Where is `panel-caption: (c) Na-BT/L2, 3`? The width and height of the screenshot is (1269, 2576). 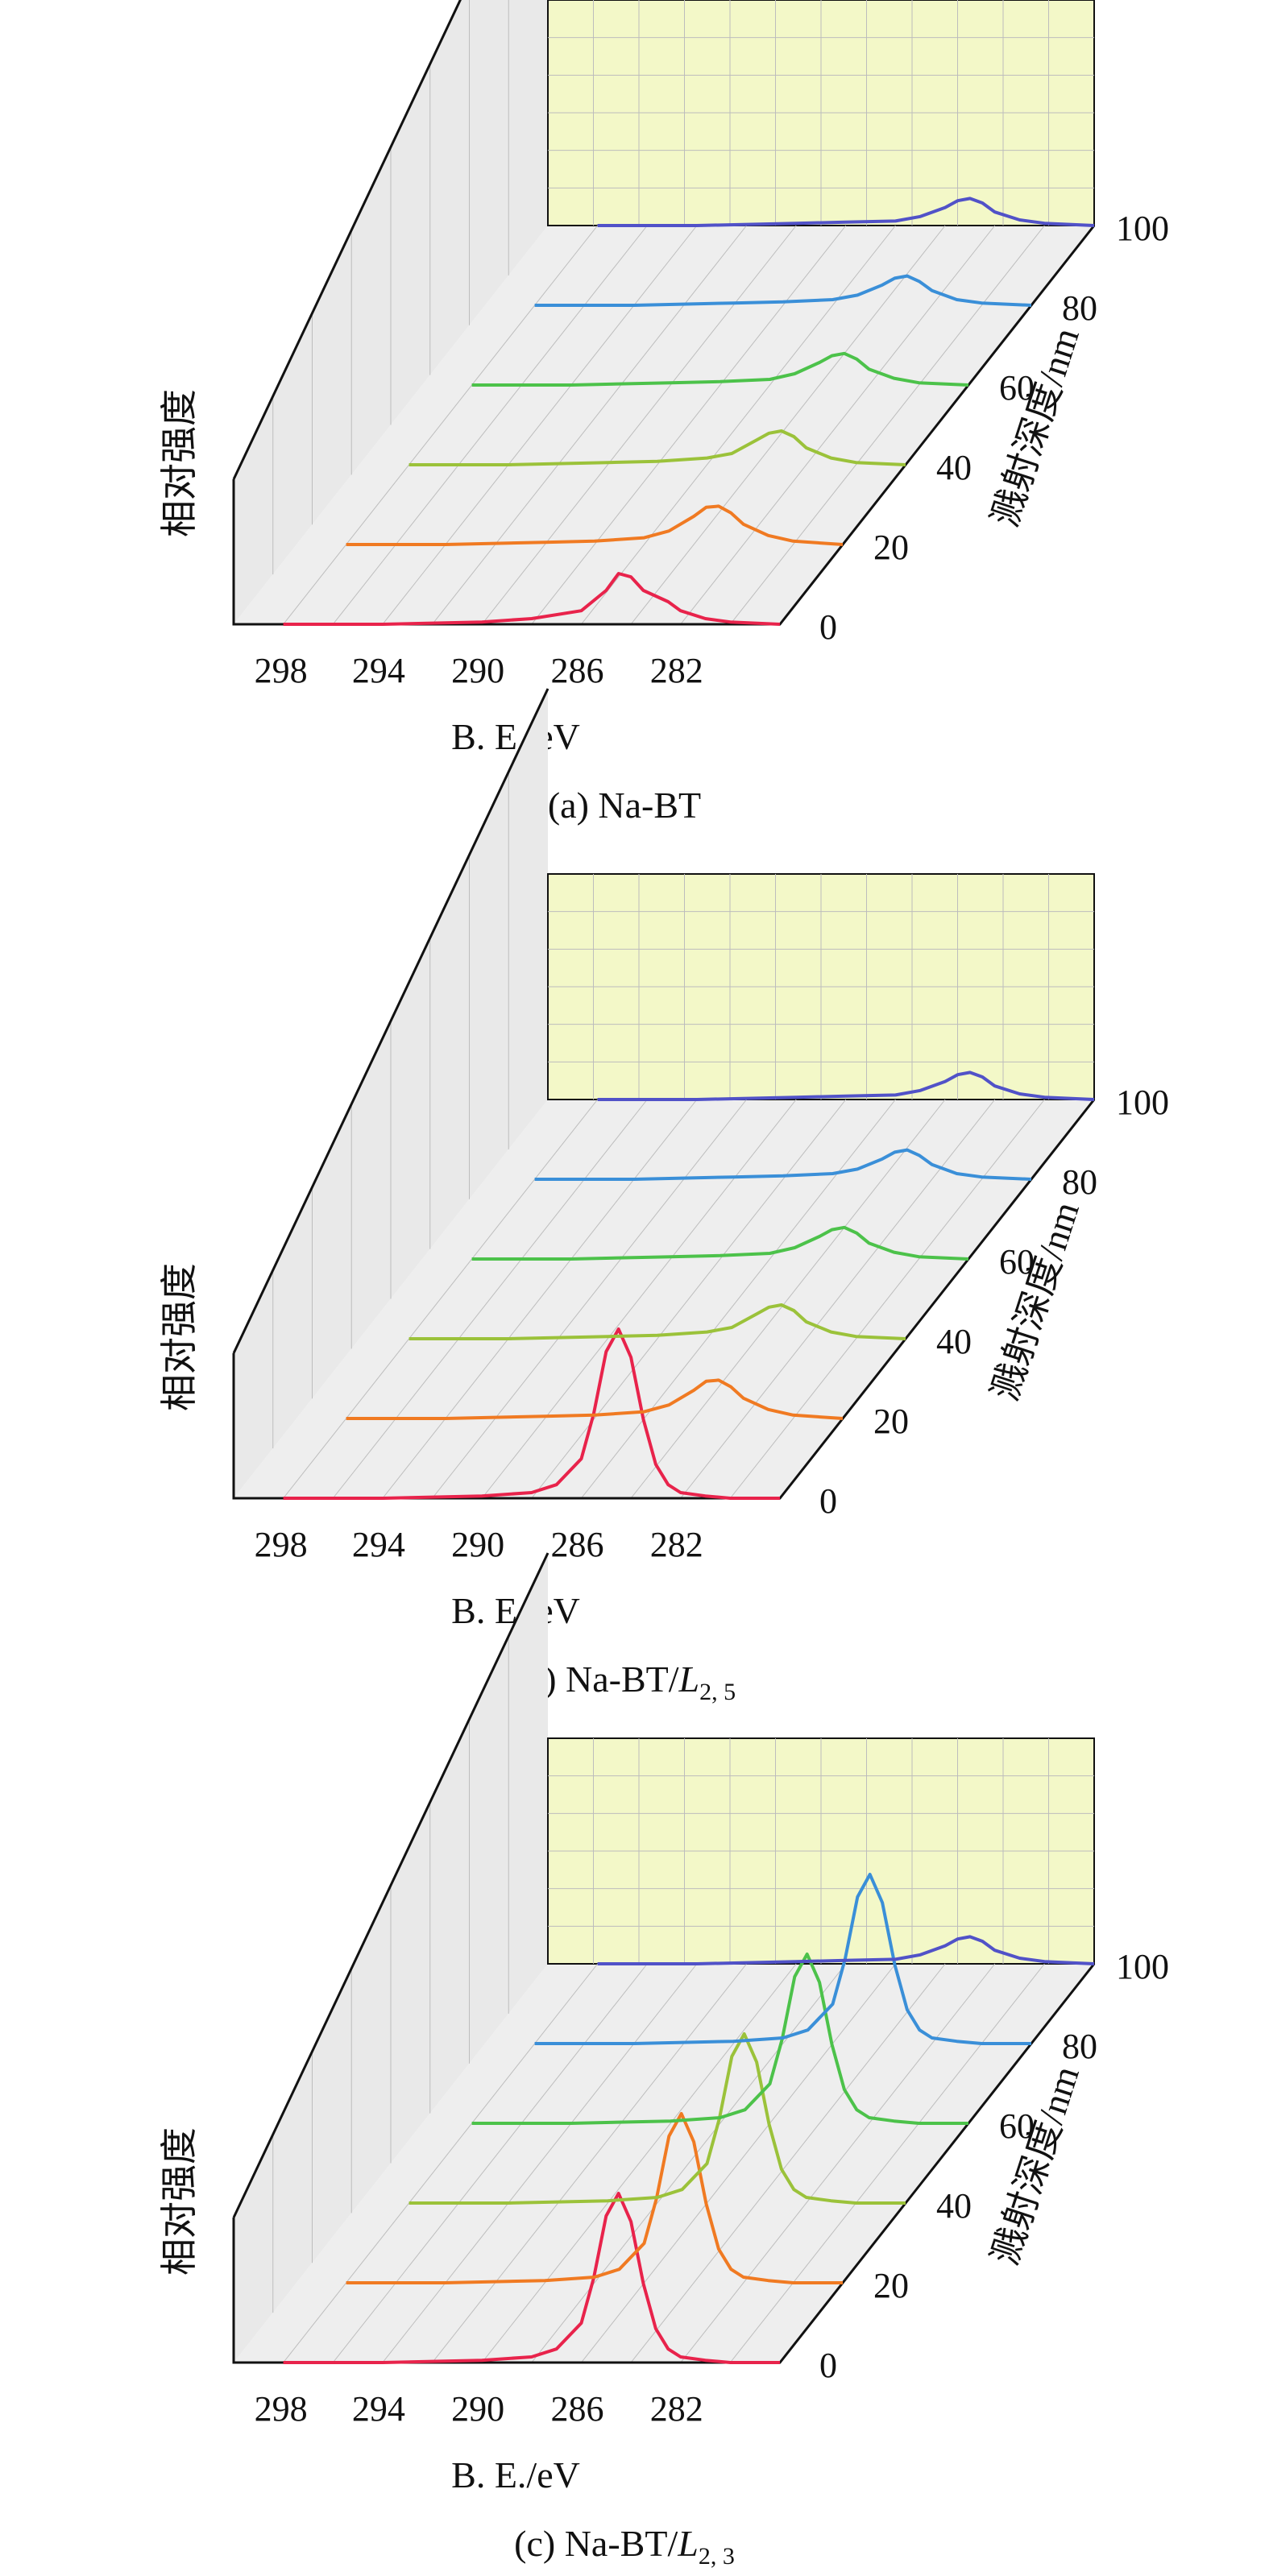 panel-caption: (c) Na-BT/L2, 3 is located at coordinates (624, 2546).